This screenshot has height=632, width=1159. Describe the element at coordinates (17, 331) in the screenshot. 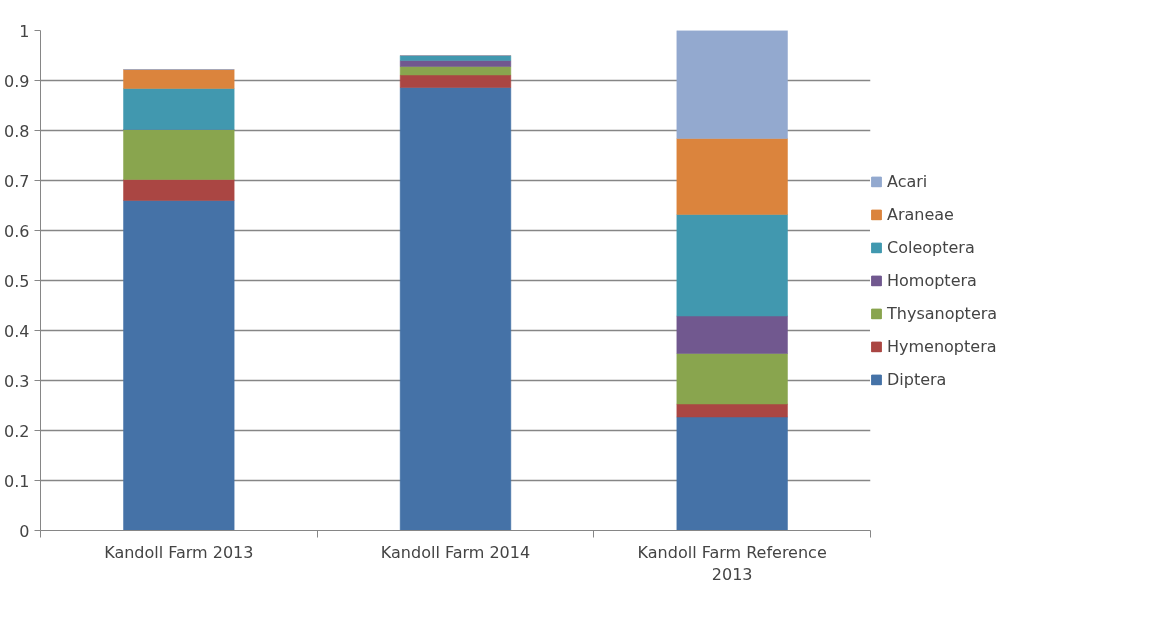

I see `y-tick-label: 0.4` at that location.